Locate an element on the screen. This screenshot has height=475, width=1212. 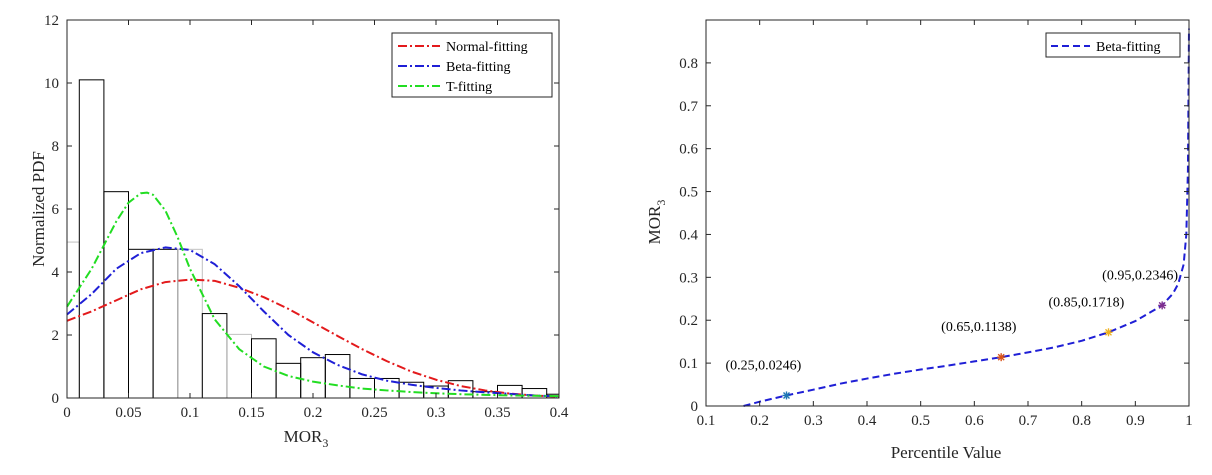
left-xtick-label: 0 is located at coordinates (67, 413).